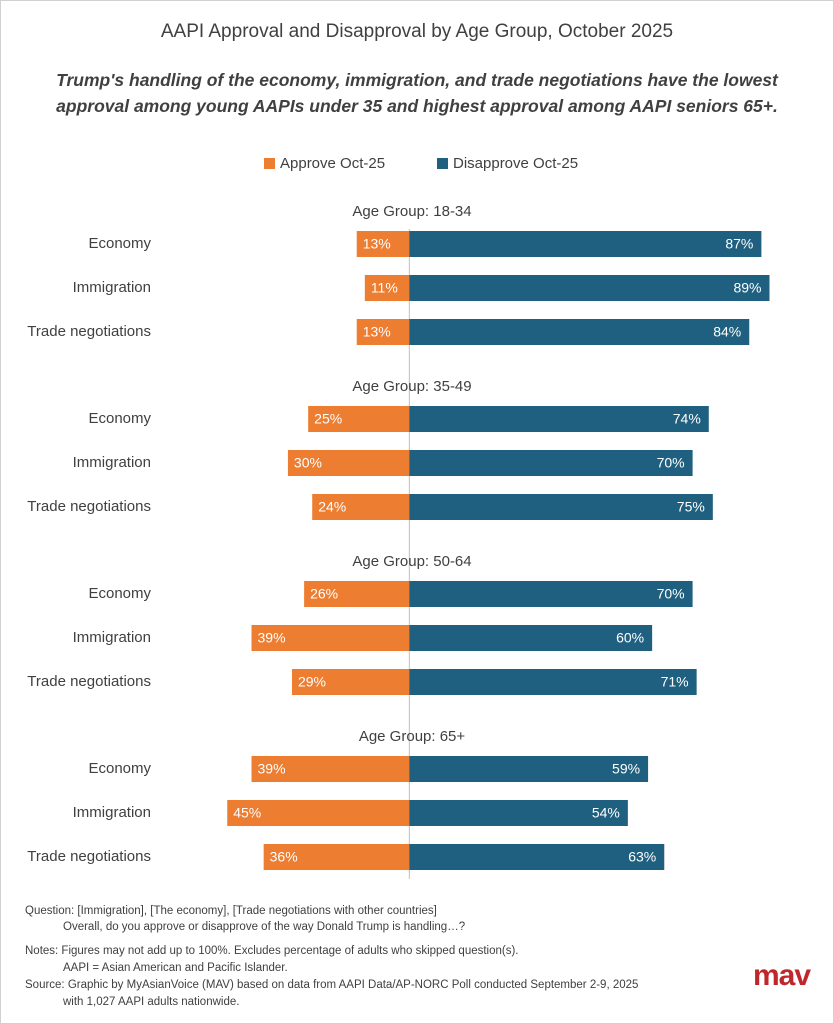 Image resolution: width=834 pixels, height=1024 pixels. Describe the element at coordinates (687, 419) in the screenshot. I see `value-label: 74%` at that location.